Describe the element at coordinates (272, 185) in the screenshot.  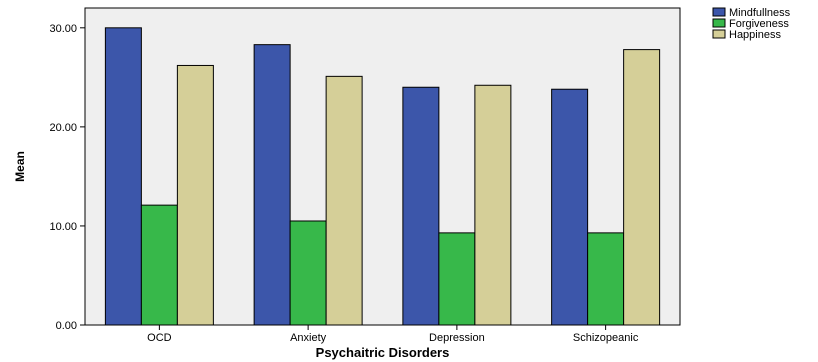
I see `bar-mindfullness-anxiety` at that location.